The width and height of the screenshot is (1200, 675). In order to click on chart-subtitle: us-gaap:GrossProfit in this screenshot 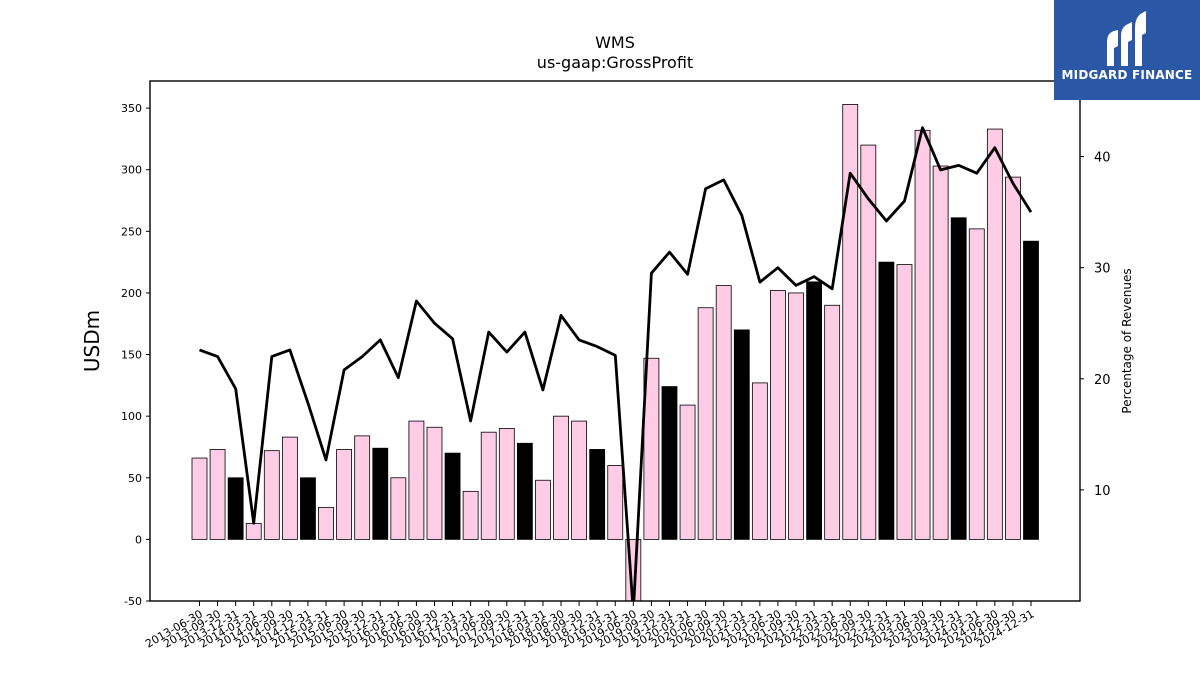, I will do `click(615, 62)`.